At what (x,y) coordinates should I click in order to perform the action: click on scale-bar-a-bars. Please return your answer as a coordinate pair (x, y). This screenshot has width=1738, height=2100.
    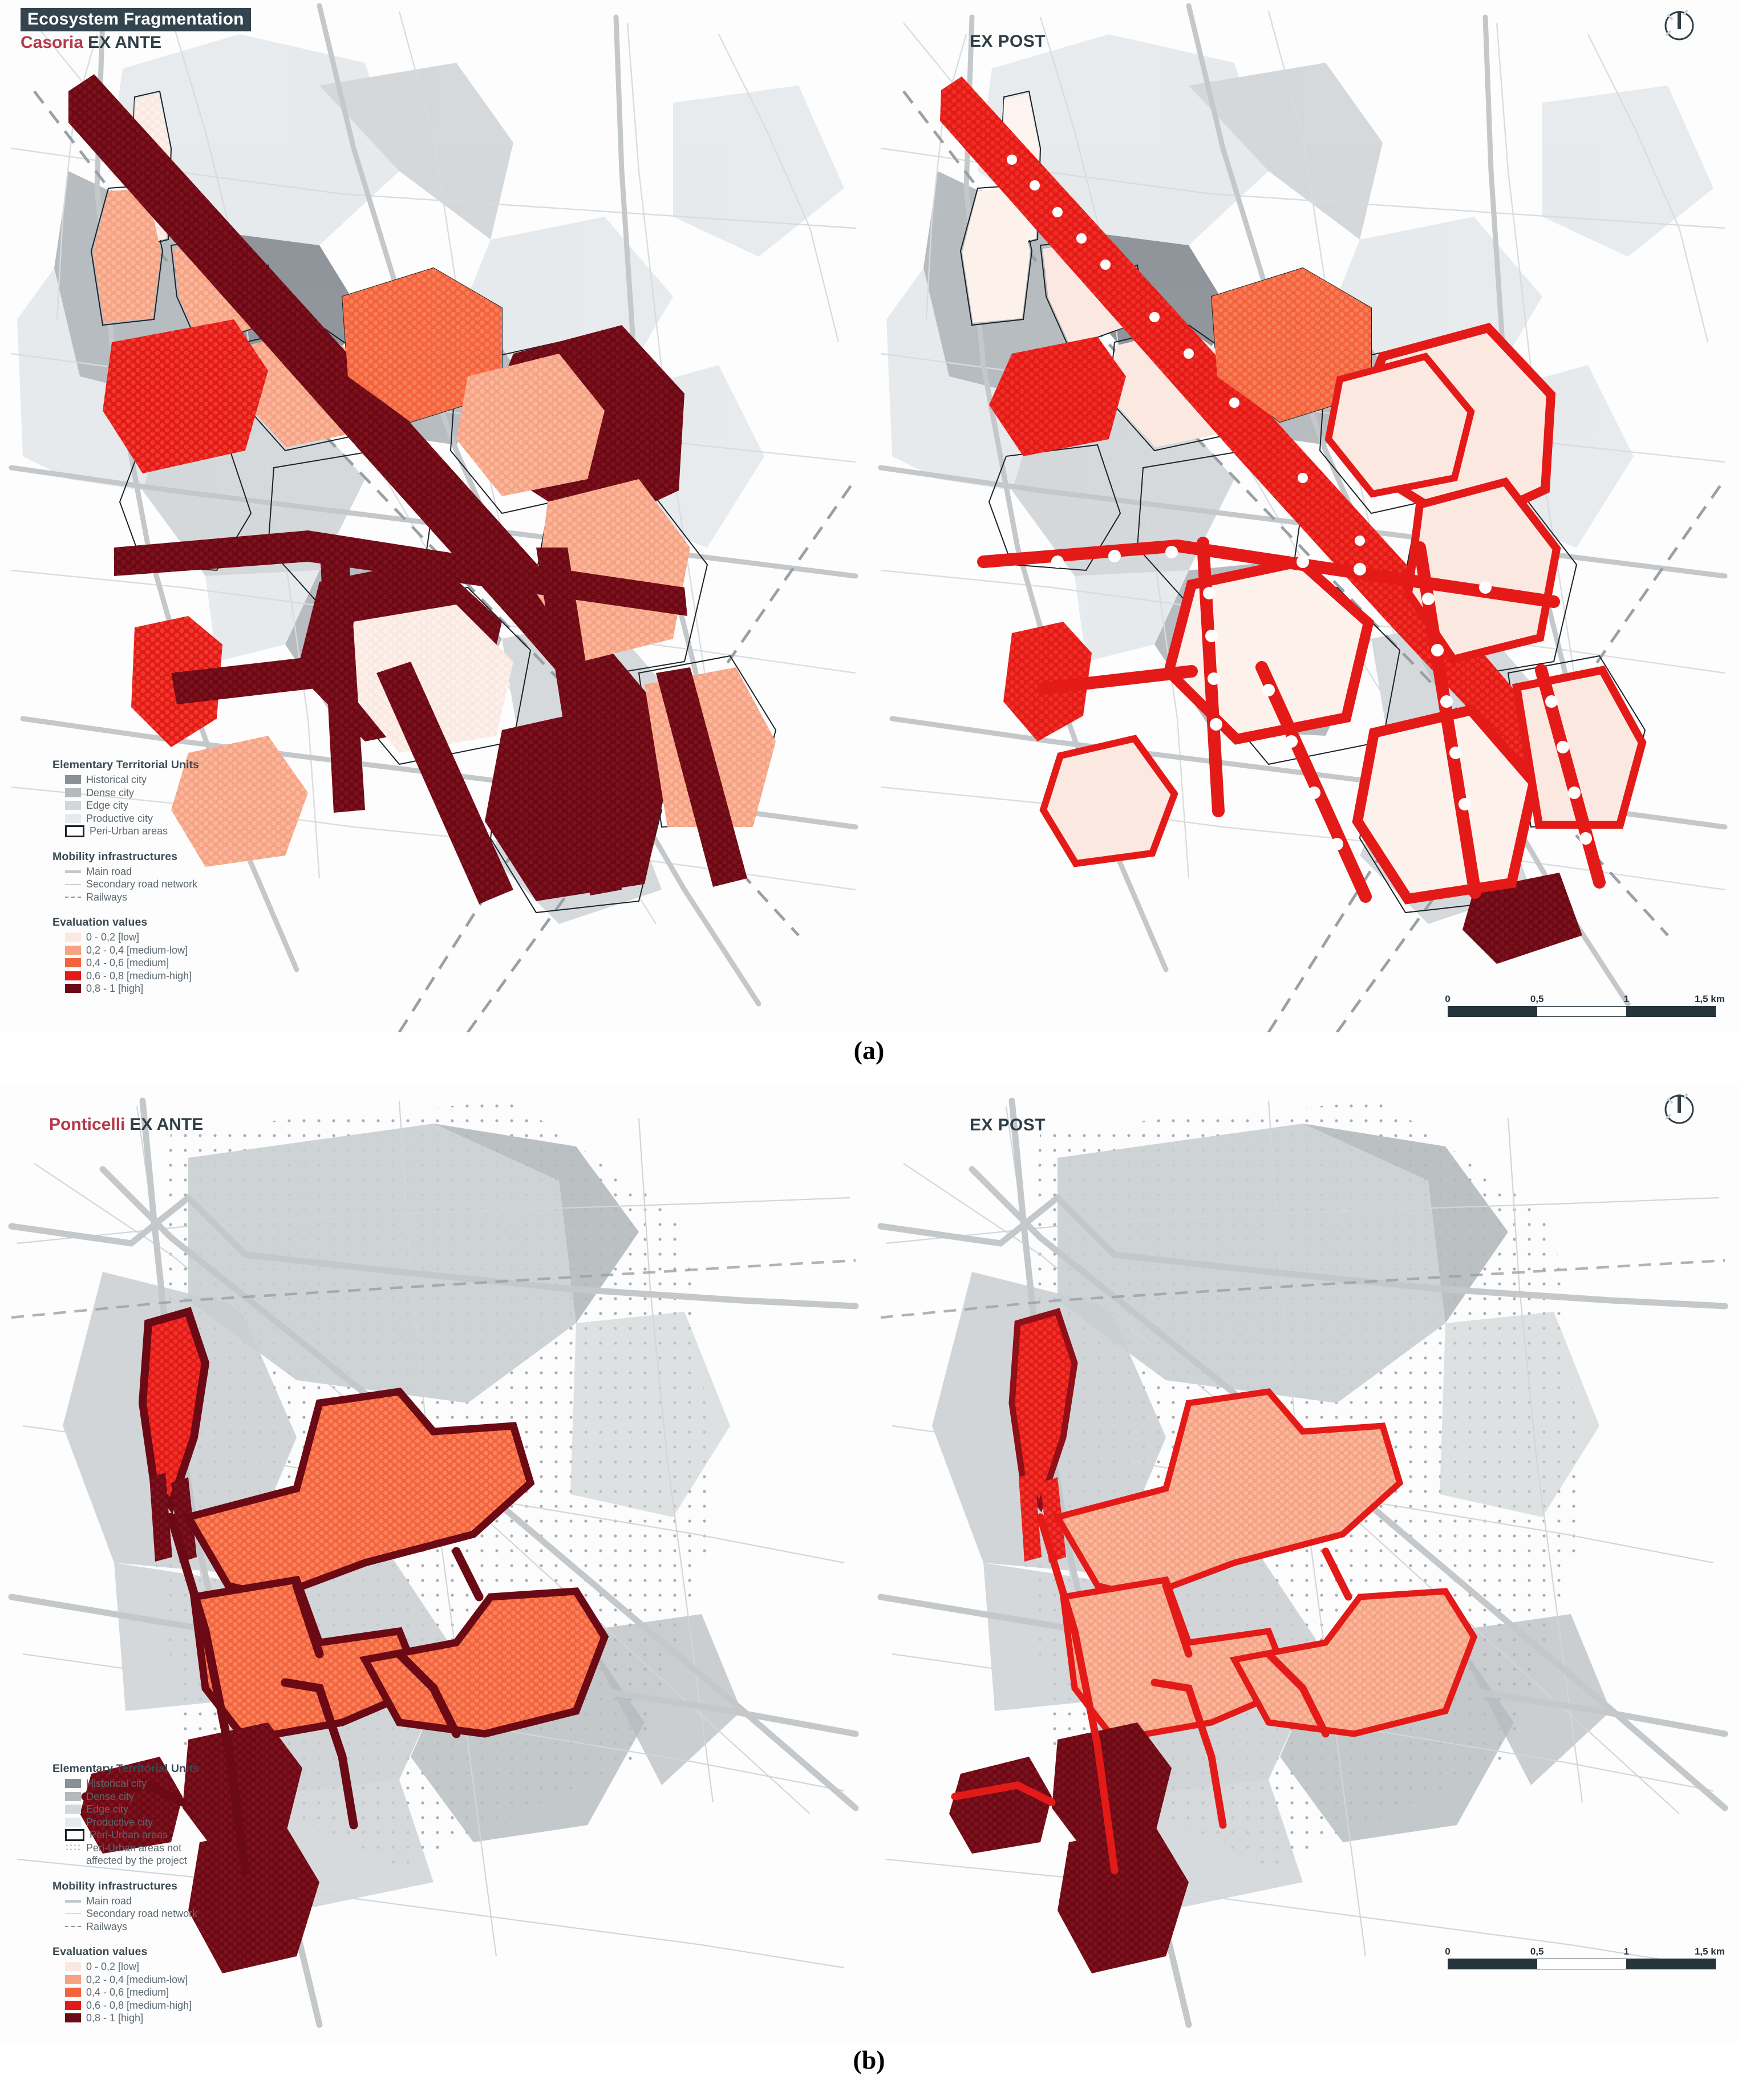
    Looking at the image, I should click on (1582, 1011).